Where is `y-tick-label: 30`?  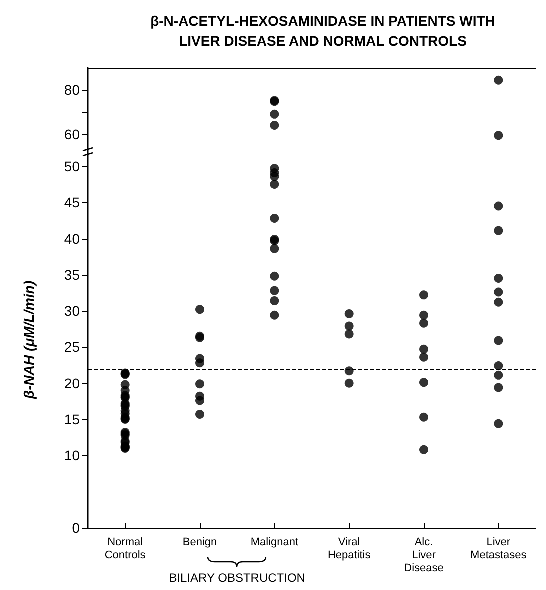 y-tick-label: 30 is located at coordinates (72, 311).